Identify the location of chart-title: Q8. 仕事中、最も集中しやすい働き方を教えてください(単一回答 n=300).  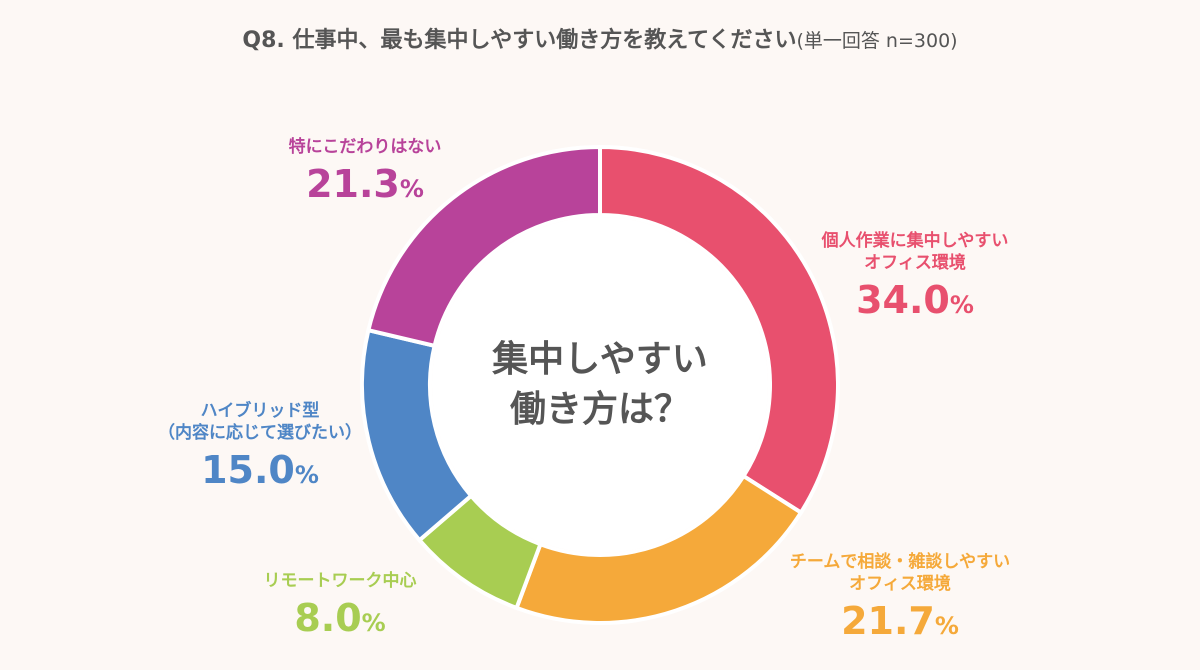
(600, 38).